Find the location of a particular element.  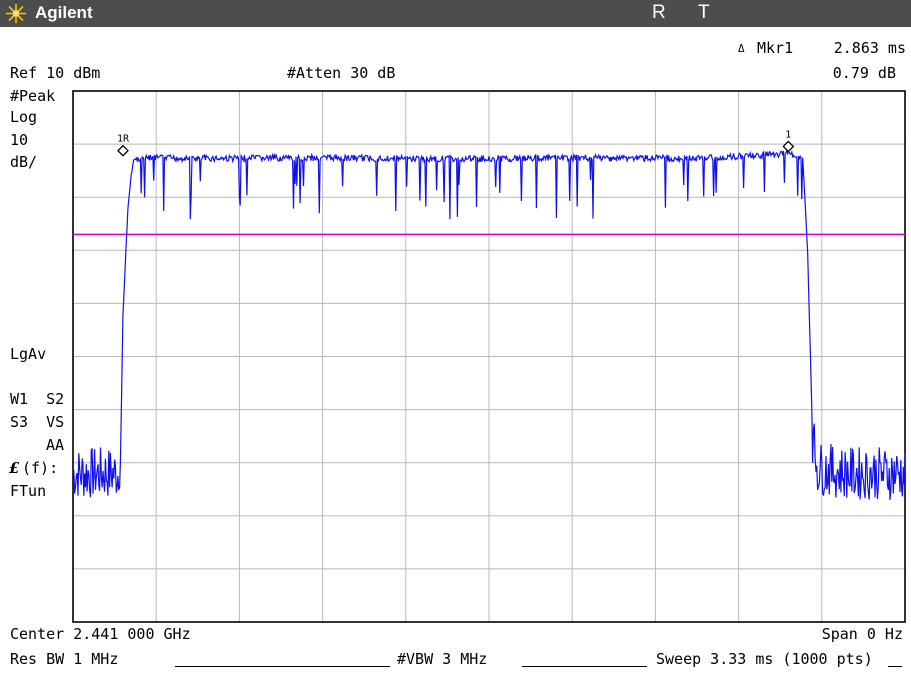

function-arg: (f): is located at coordinates (40, 468).